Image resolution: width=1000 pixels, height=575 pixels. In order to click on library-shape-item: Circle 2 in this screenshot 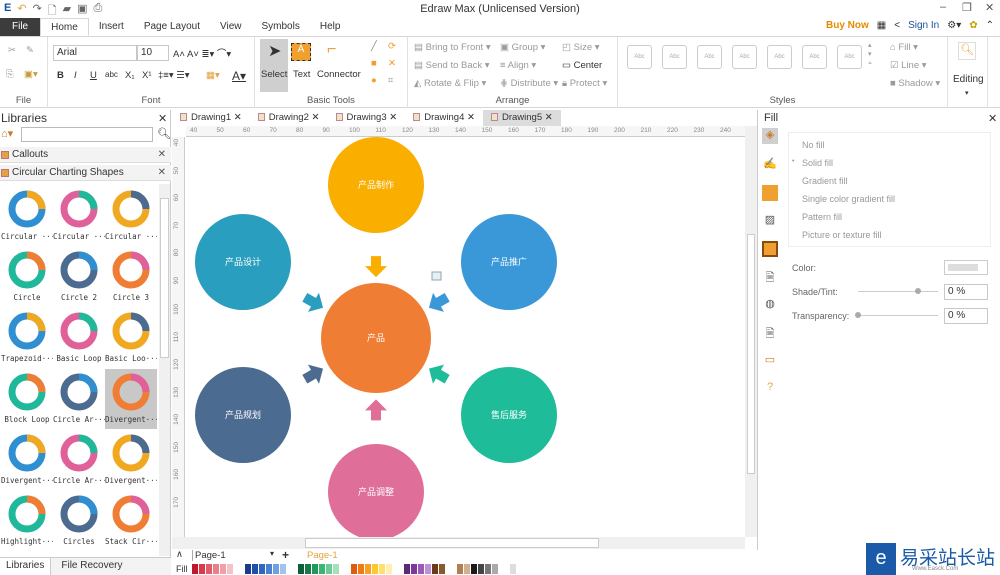, I will do `click(79, 277)`.